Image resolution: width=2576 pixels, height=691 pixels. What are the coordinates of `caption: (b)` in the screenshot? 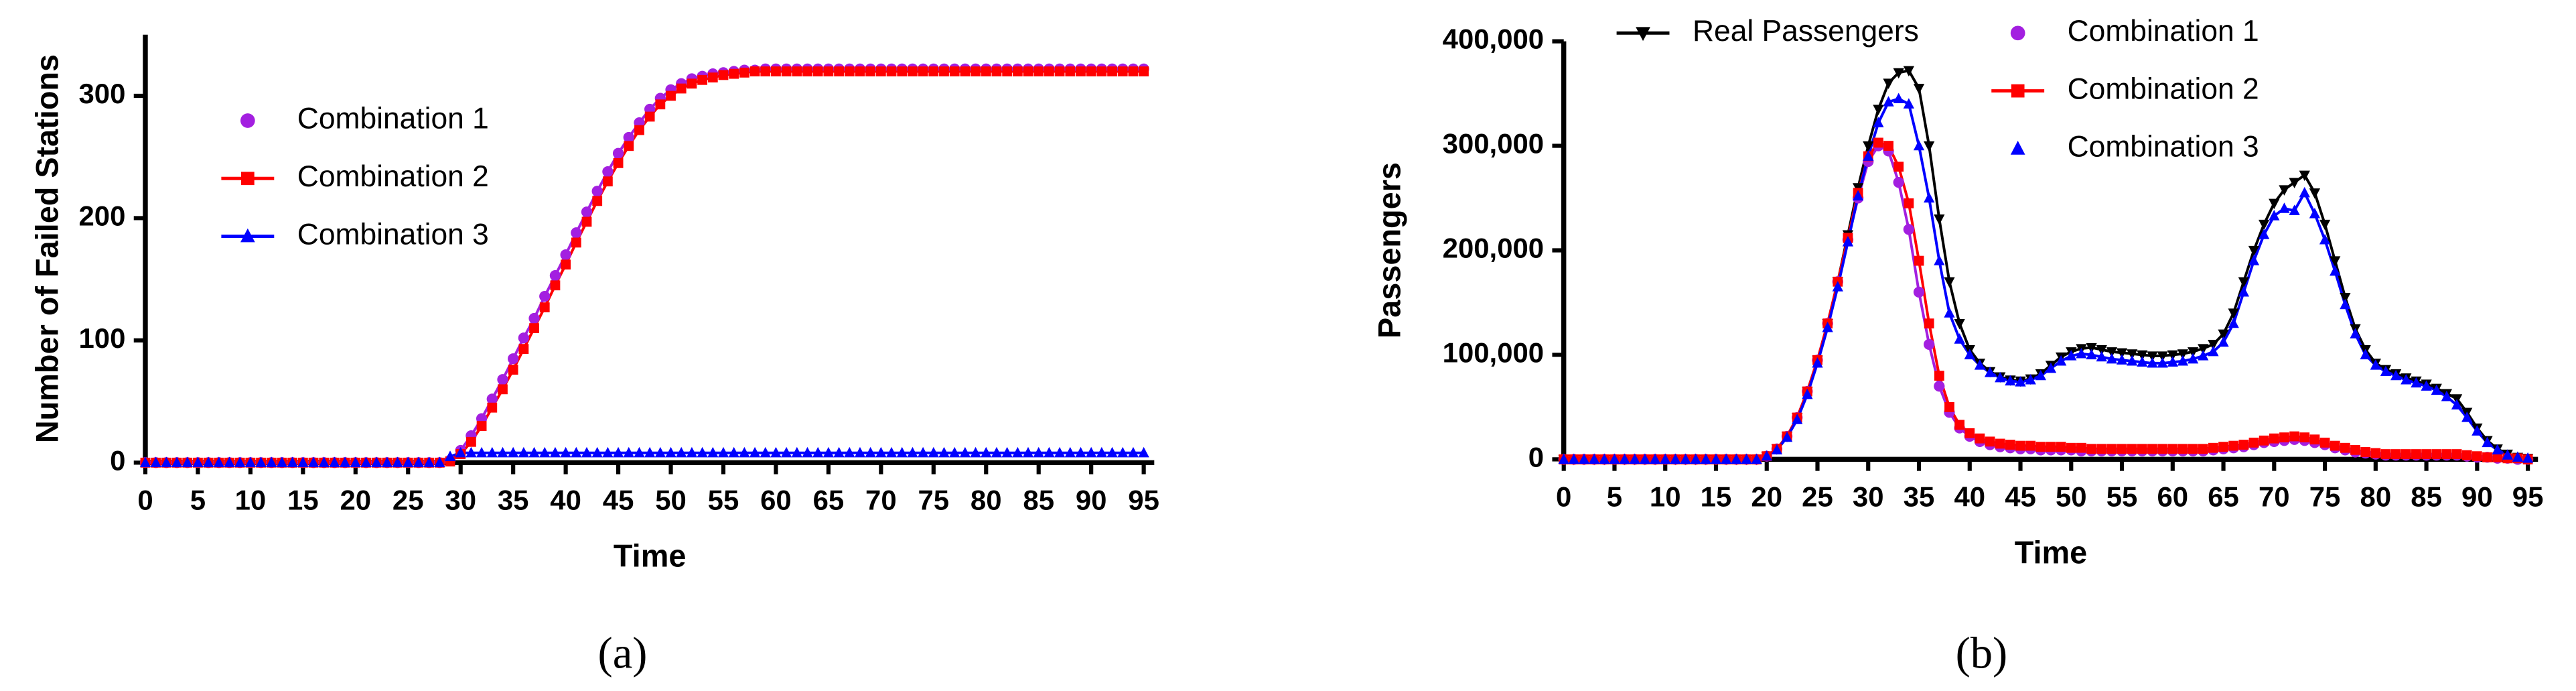 It's located at (1982, 653).